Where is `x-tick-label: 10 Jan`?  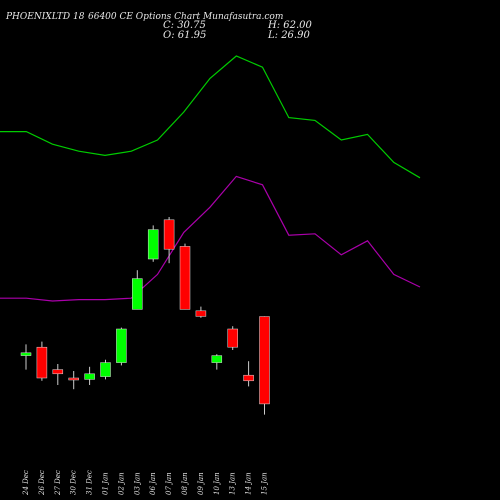
x-tick-label: 10 Jan is located at coordinates (217, 483).